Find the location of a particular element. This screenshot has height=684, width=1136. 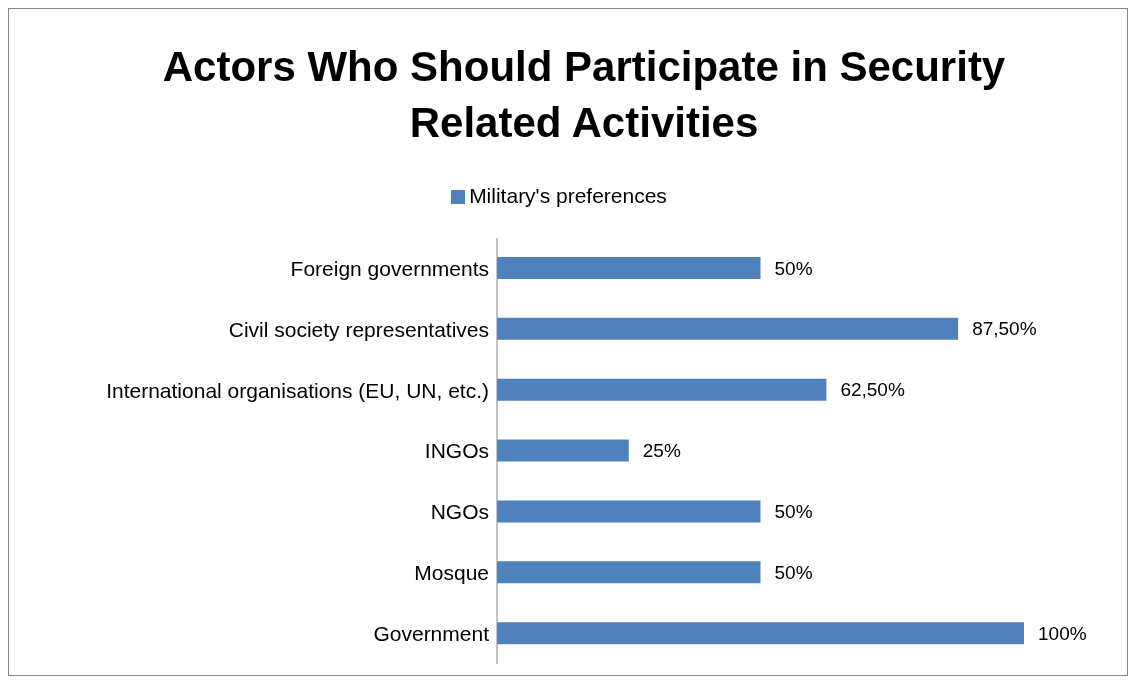

y-tick-label: Civil society representatives is located at coordinates (358, 329).